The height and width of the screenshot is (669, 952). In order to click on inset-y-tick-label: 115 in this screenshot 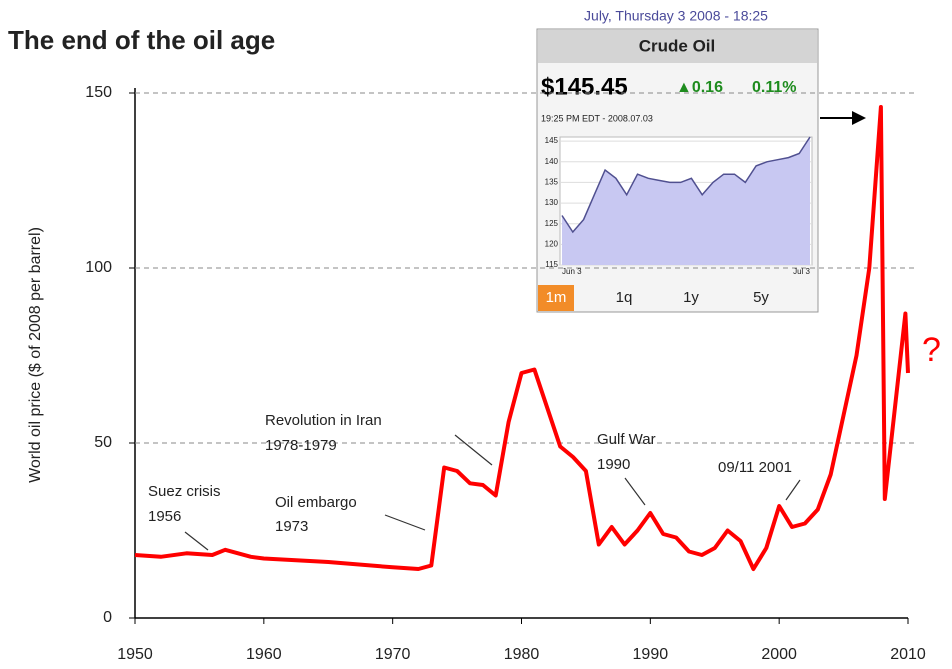, I will do `click(551, 264)`.